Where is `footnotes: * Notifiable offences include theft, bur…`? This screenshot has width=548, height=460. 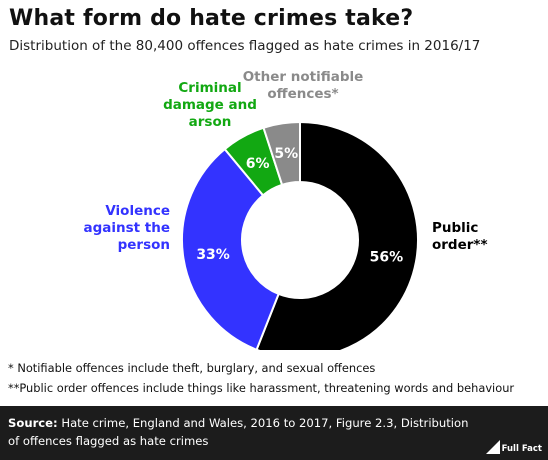
footnotes: * Notifiable offences include theft, bur… is located at coordinates (261, 378).